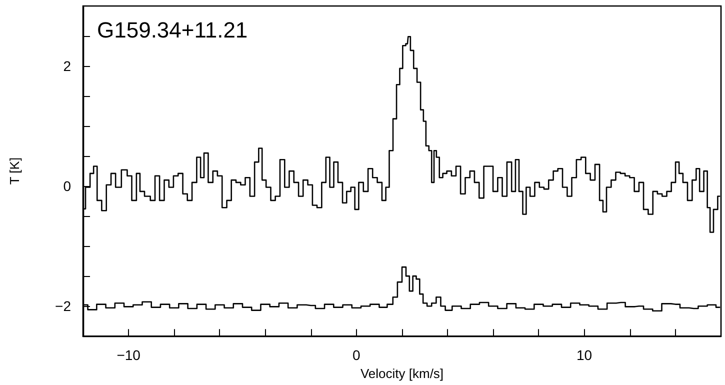  Describe the element at coordinates (172, 30) in the screenshot. I see `text: G159.34+11.21` at that location.